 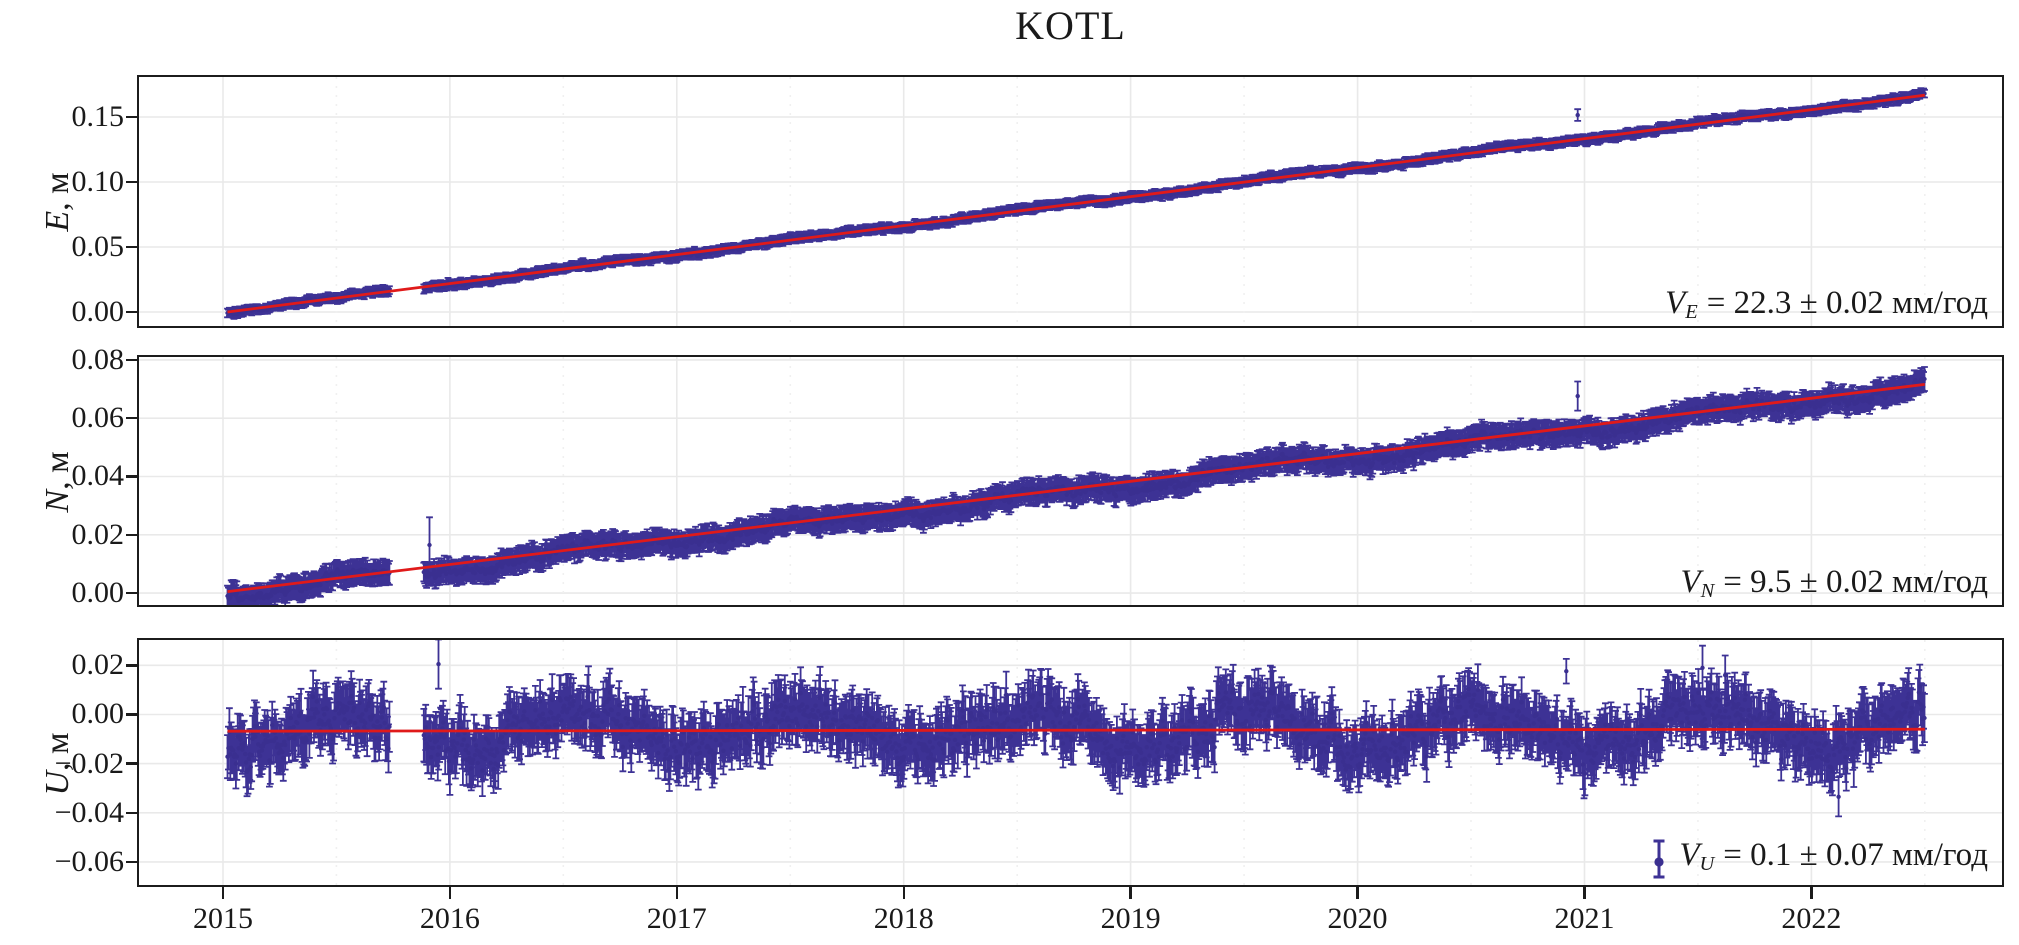 What do you see at coordinates (89, 812) in the screenshot?
I see `y-tick-label-up: −0.04` at bounding box center [89, 812].